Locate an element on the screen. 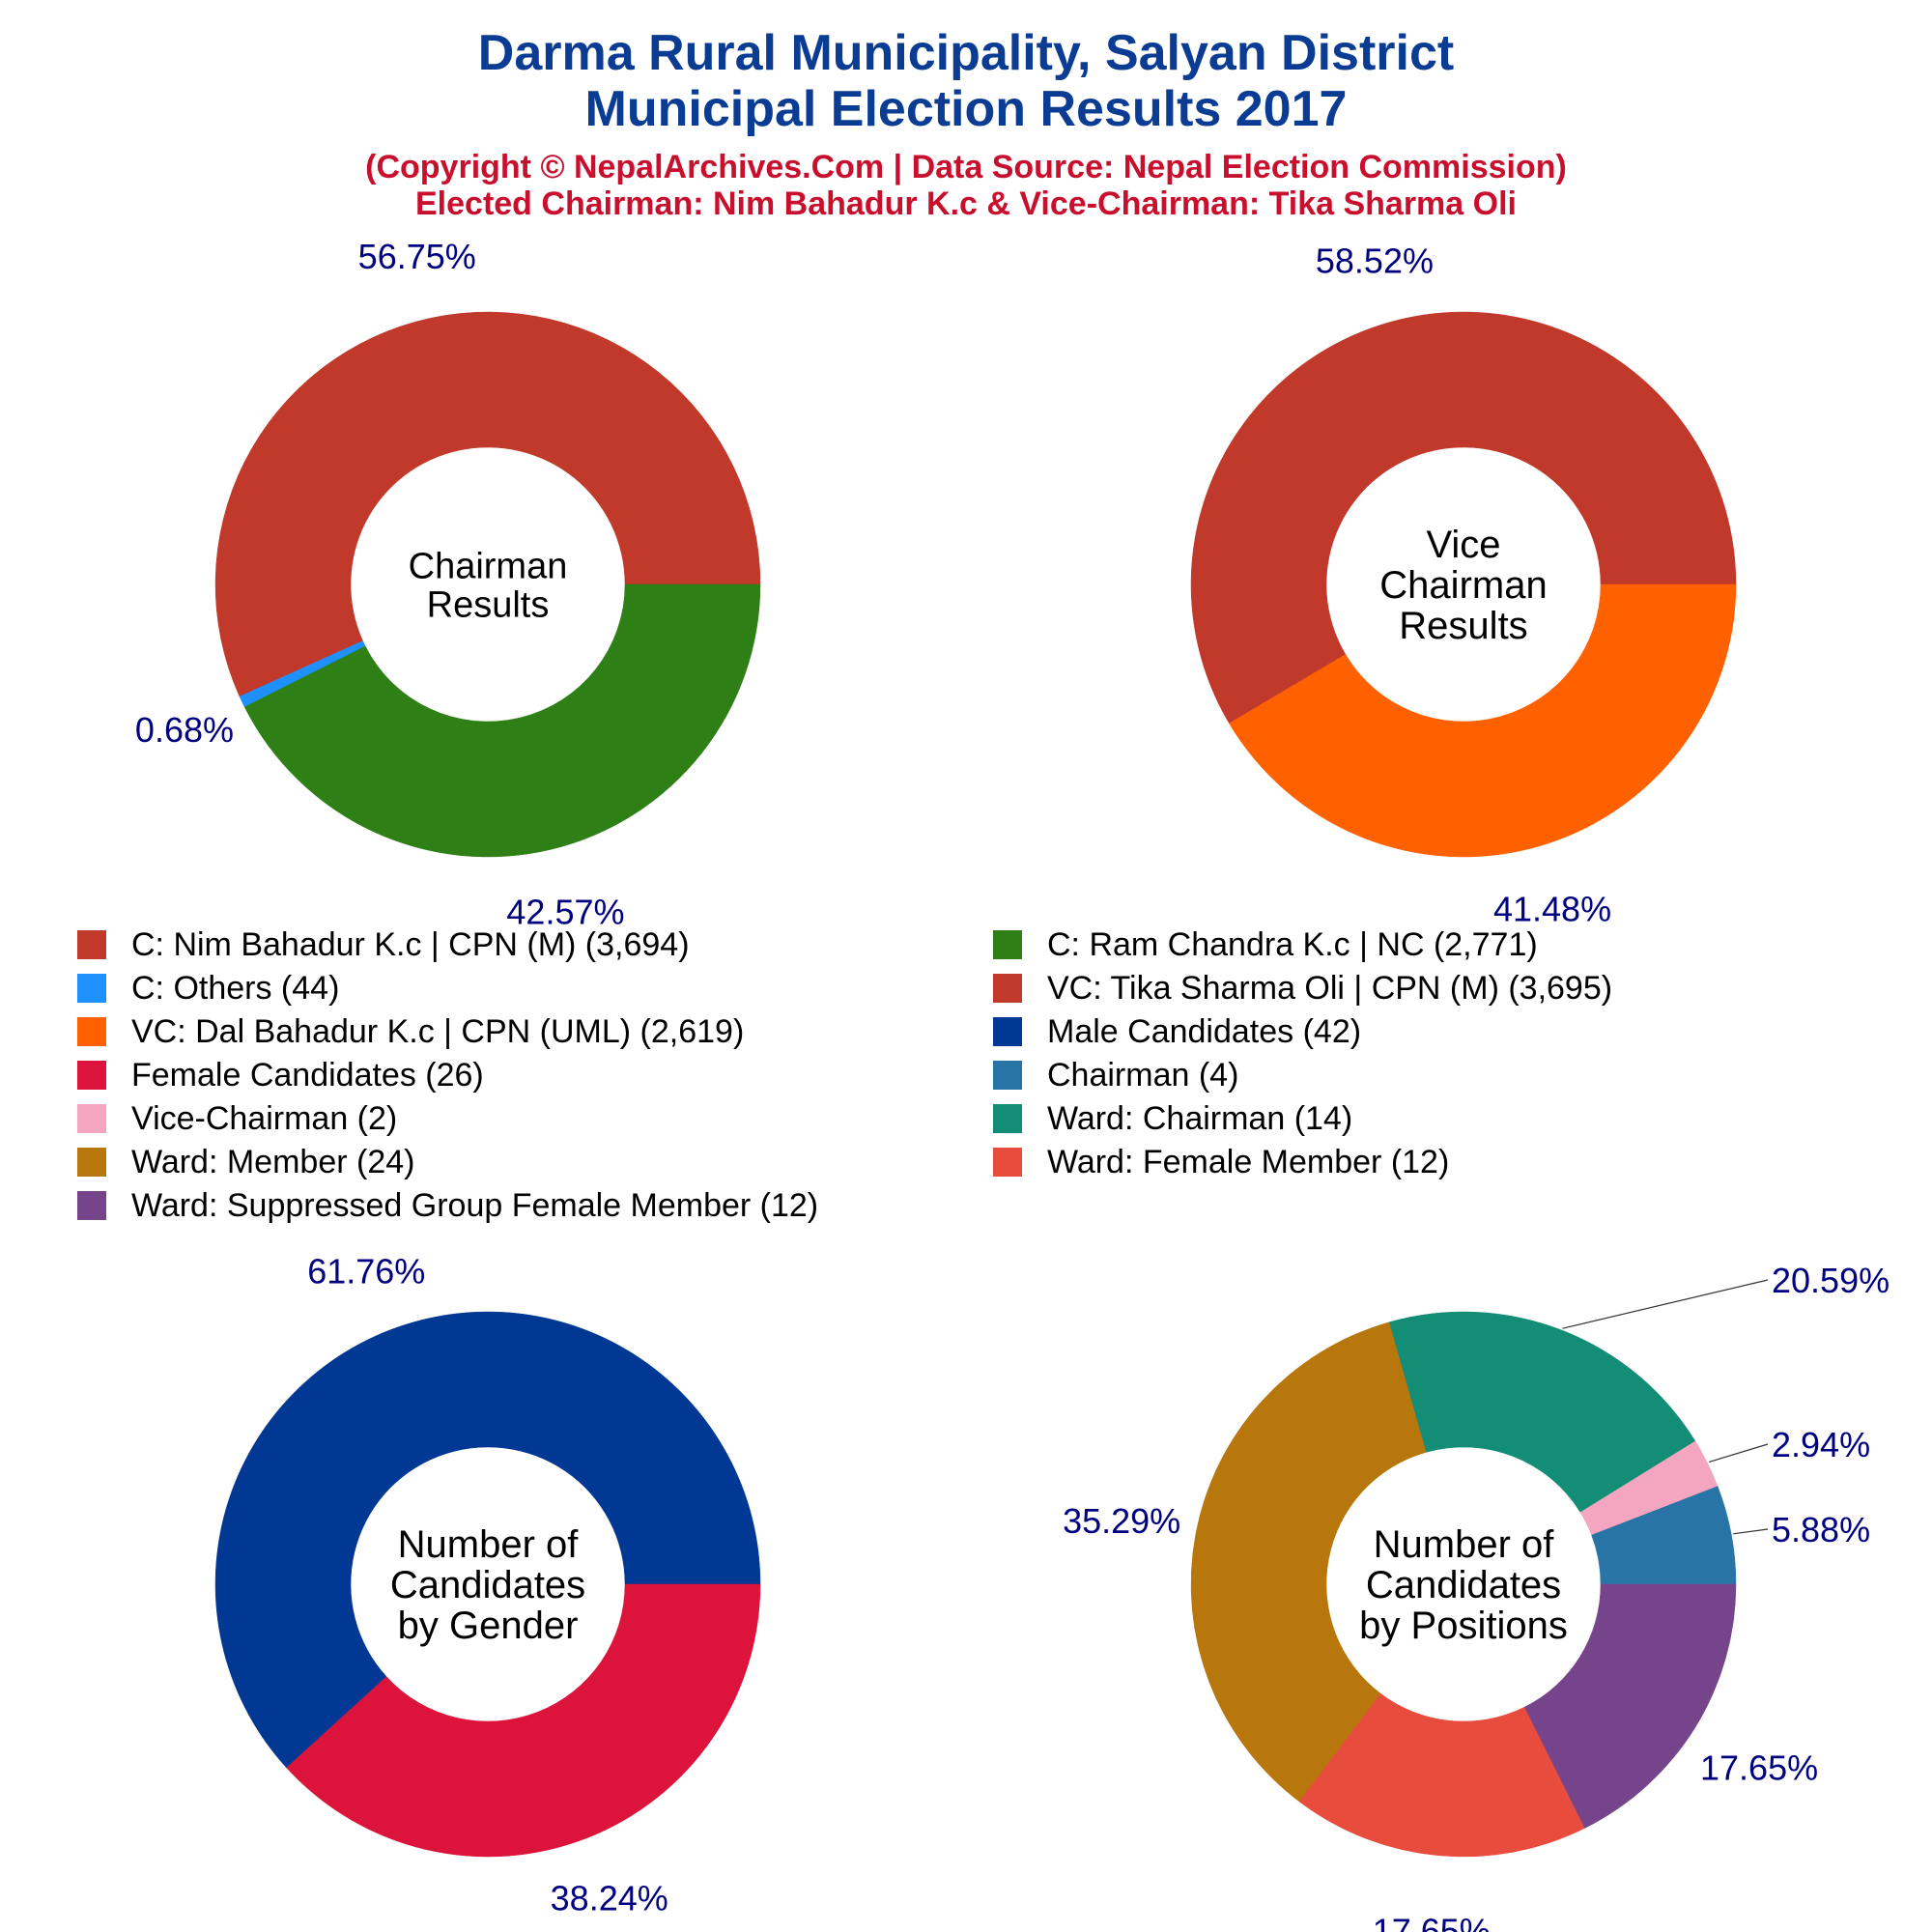  percent-label: 38.24% is located at coordinates (609, 1898).